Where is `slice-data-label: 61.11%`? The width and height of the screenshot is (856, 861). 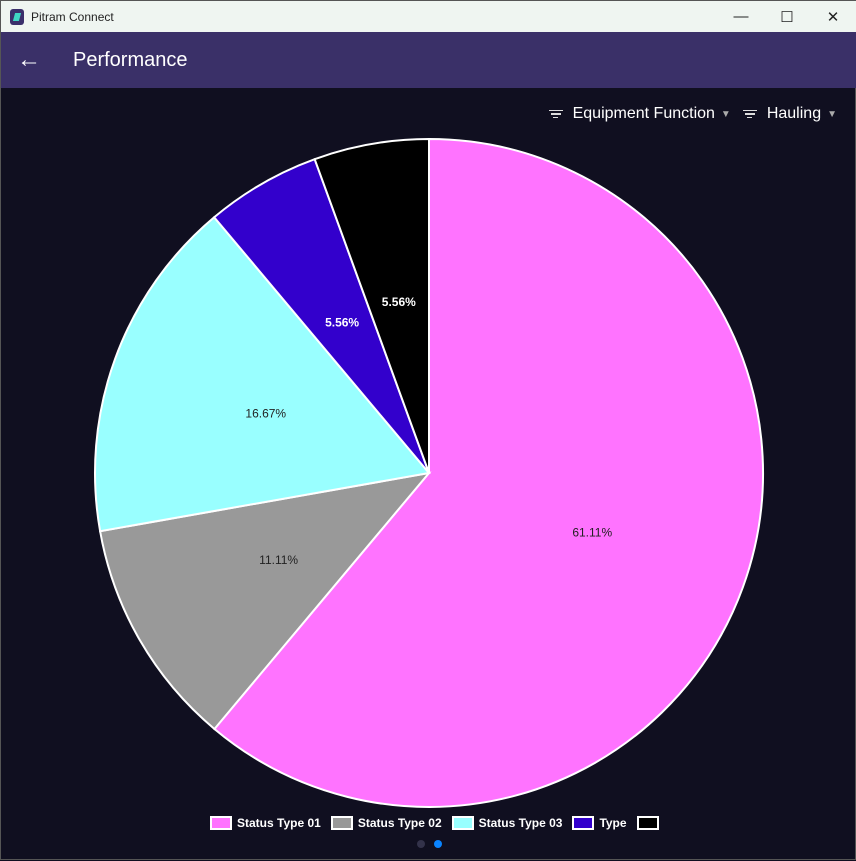
slice-data-label: 61.11% is located at coordinates (592, 532).